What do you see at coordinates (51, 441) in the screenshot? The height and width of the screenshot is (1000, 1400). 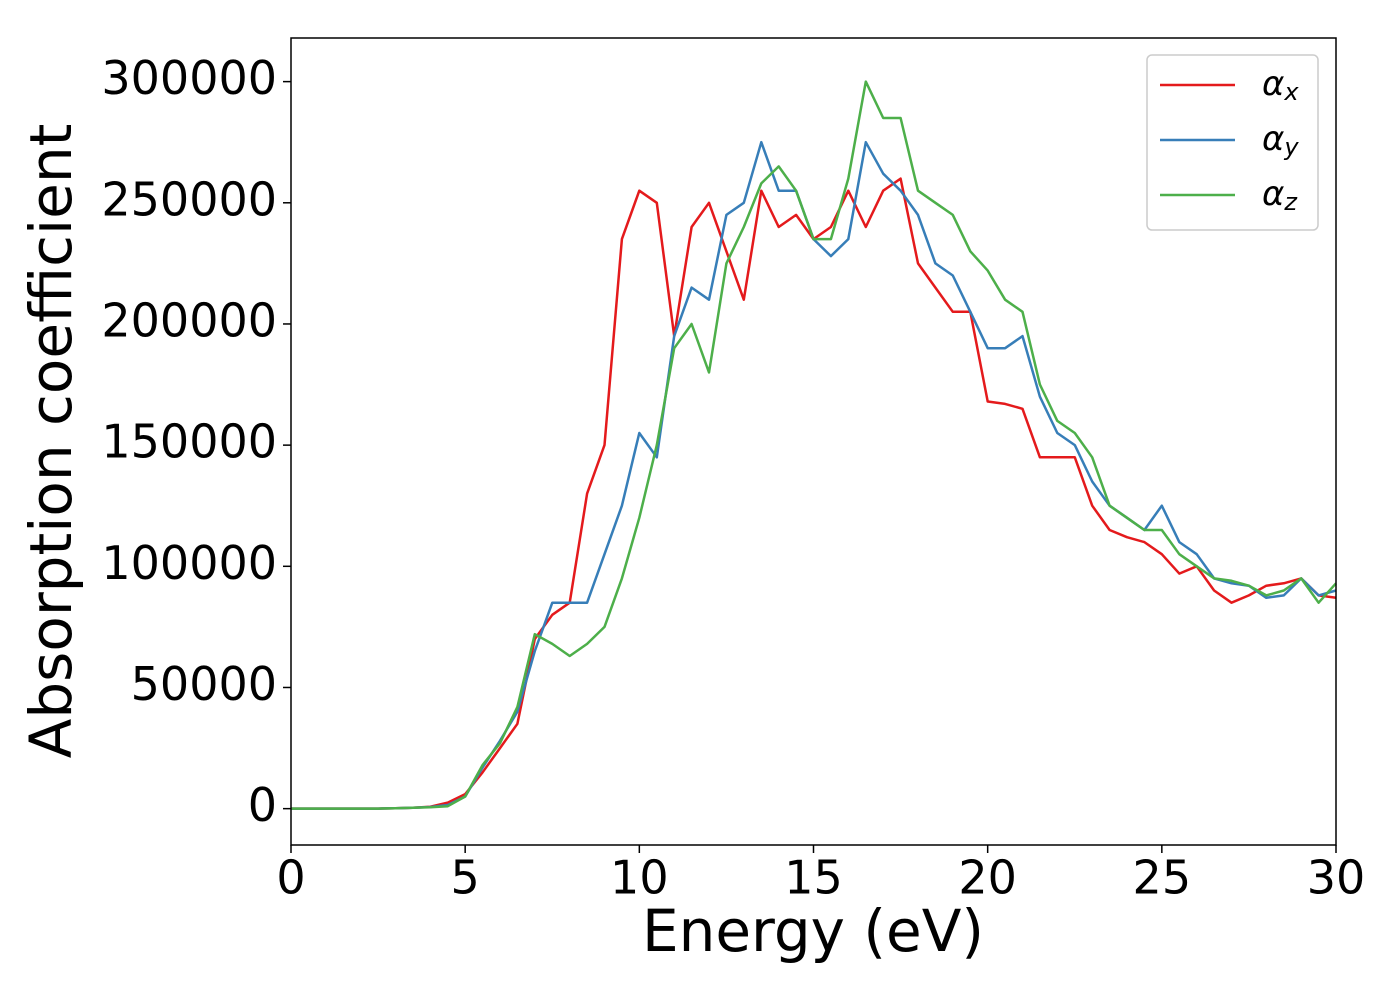 I see `y-axis-label: Absorption coefficient` at bounding box center [51, 441].